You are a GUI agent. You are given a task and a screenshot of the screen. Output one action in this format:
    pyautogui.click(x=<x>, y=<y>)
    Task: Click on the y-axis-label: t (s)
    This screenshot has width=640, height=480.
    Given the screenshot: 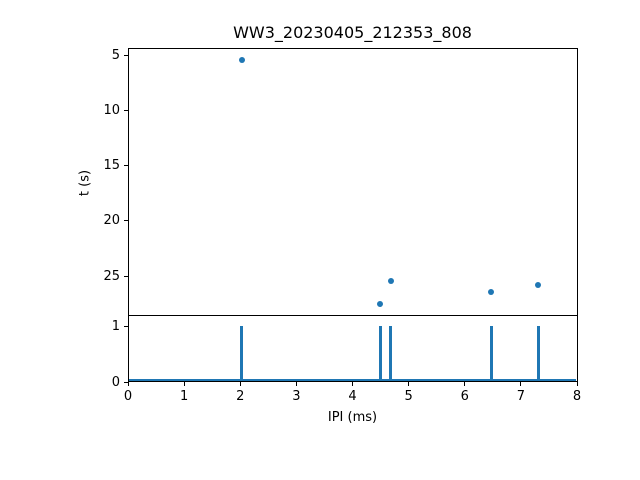 What is the action you would take?
    pyautogui.click(x=85, y=183)
    